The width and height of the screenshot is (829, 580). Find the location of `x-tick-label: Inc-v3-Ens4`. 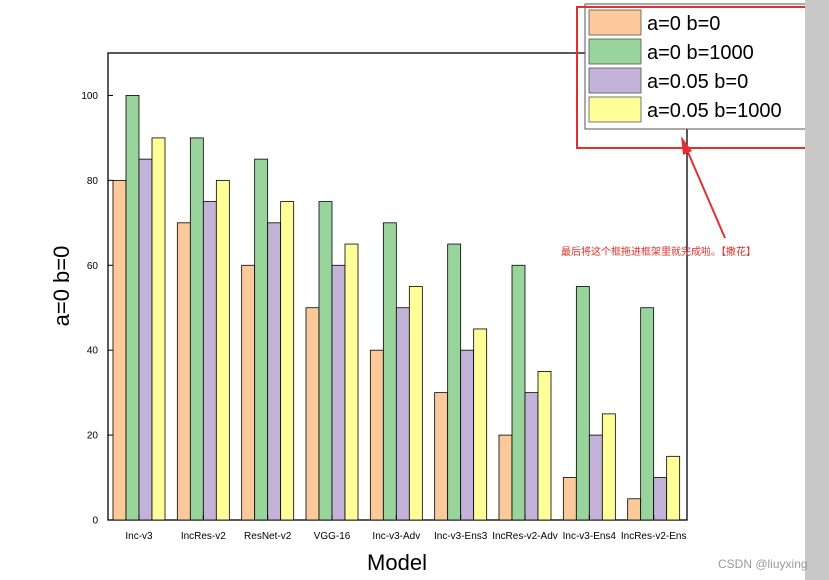

x-tick-label: Inc-v3-Ens4 is located at coordinates (590, 536).